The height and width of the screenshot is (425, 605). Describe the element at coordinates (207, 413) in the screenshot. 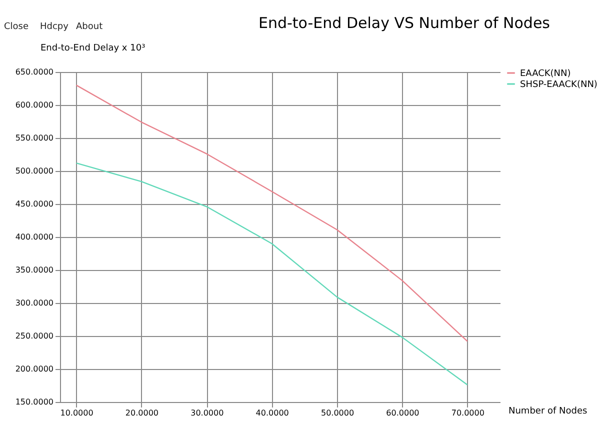

I see `x-tick-label: 30.0000` at that location.